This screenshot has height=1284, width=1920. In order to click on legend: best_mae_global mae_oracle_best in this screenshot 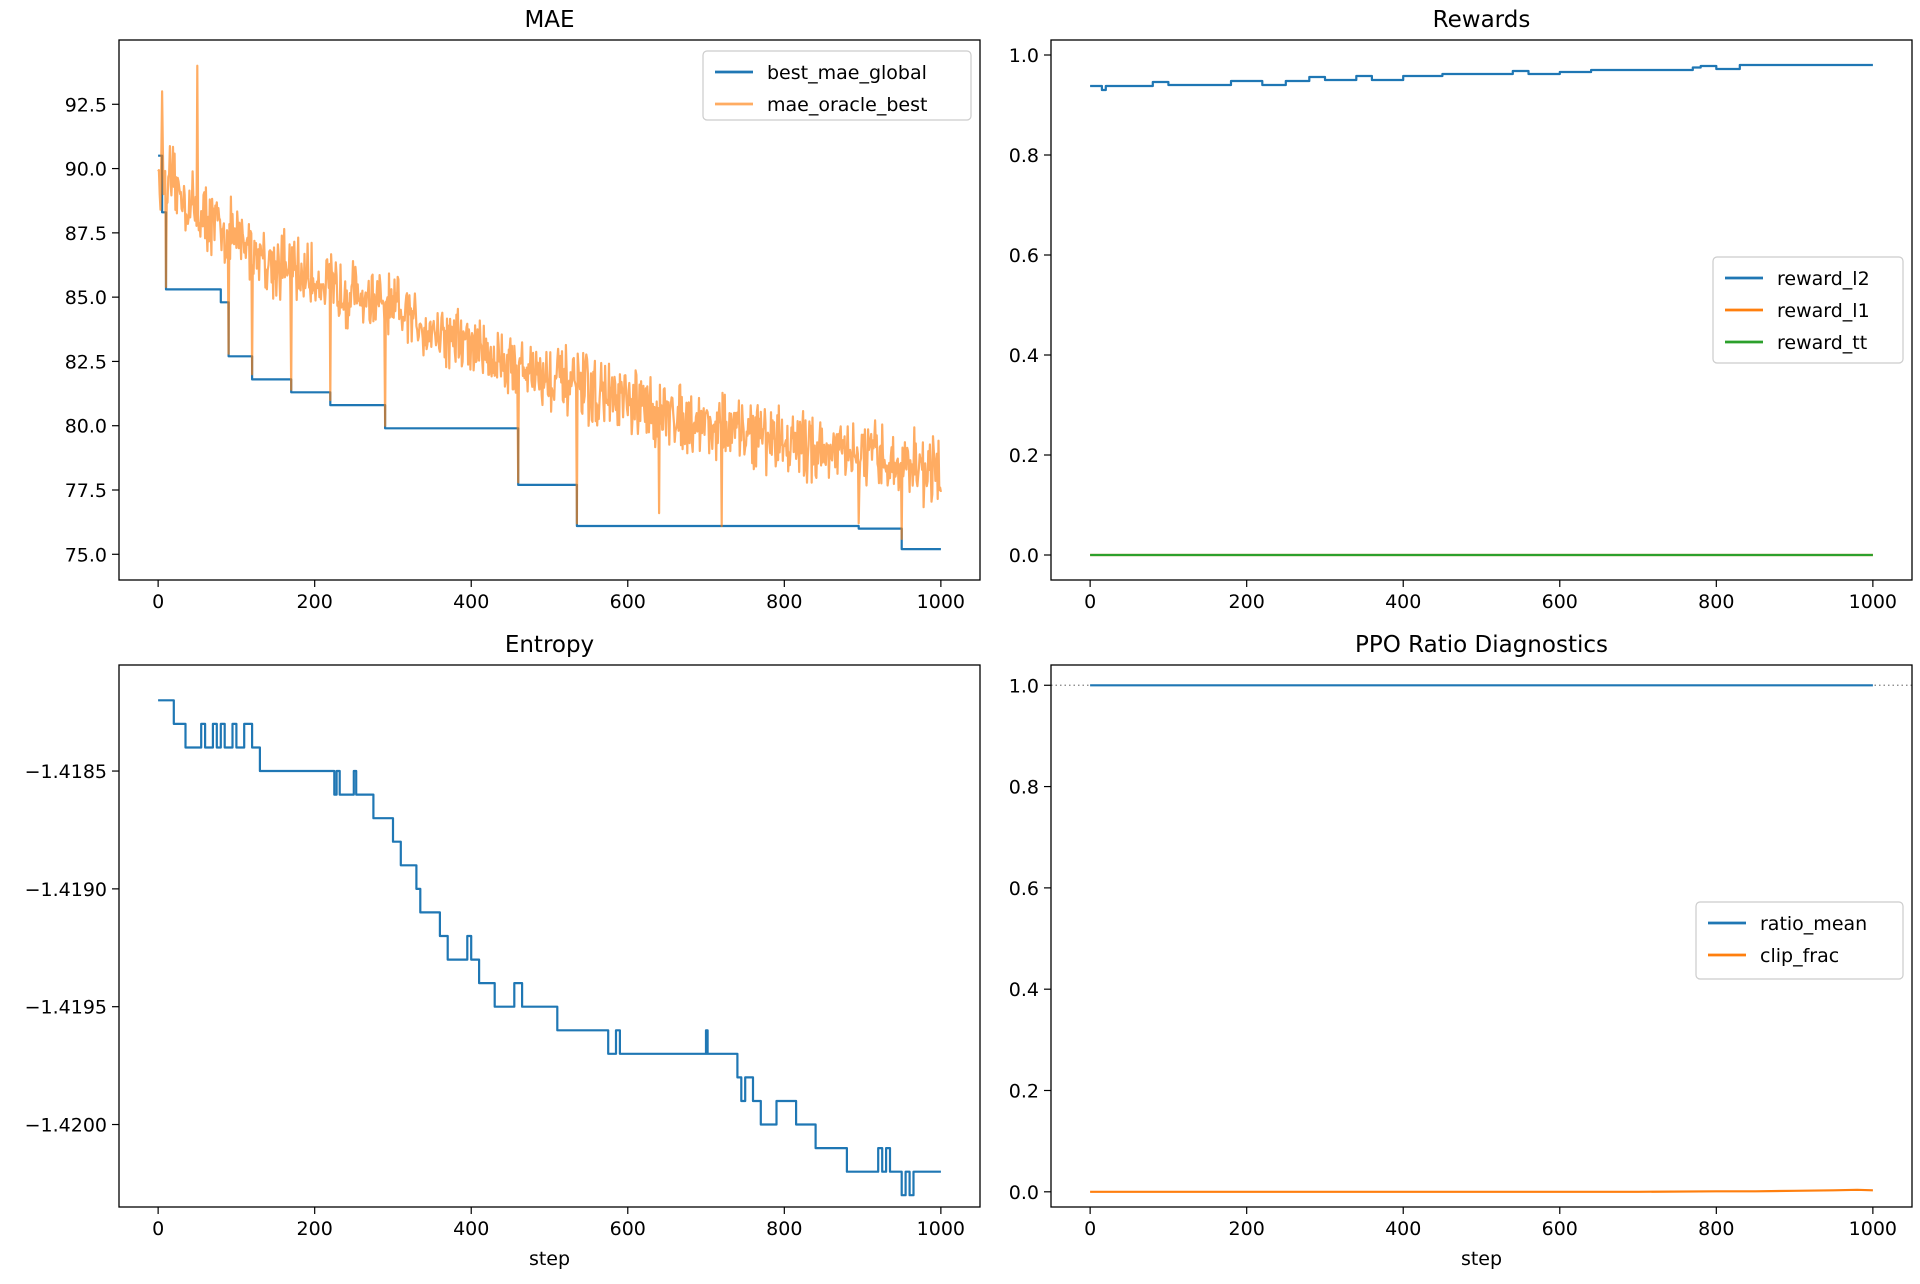, I will do `click(837, 85)`.